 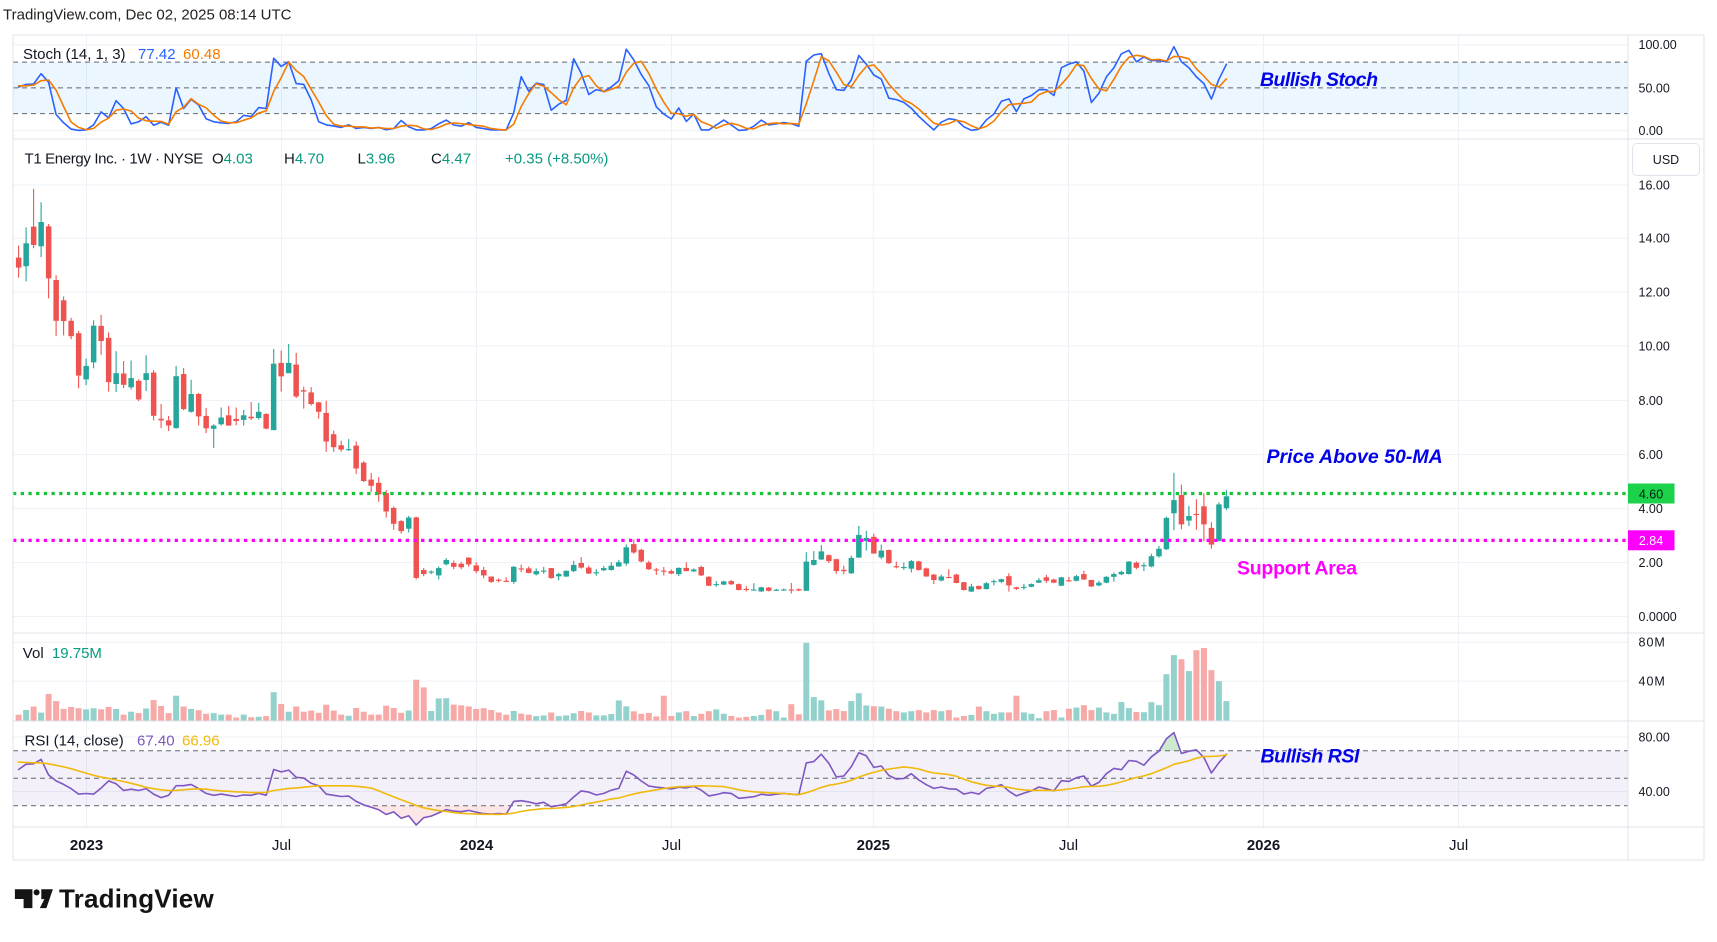 I want to click on svg-text: +0.35 (+8.50%), so click(x=556, y=159).